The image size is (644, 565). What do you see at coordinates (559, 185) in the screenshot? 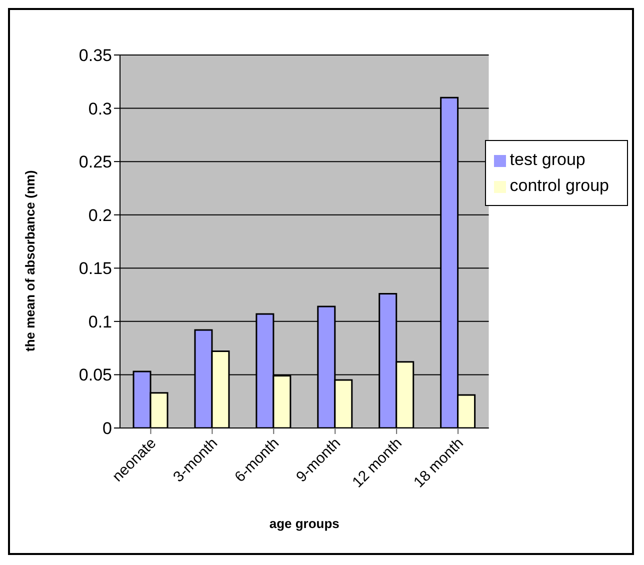
I see `legend-label: control group` at bounding box center [559, 185].